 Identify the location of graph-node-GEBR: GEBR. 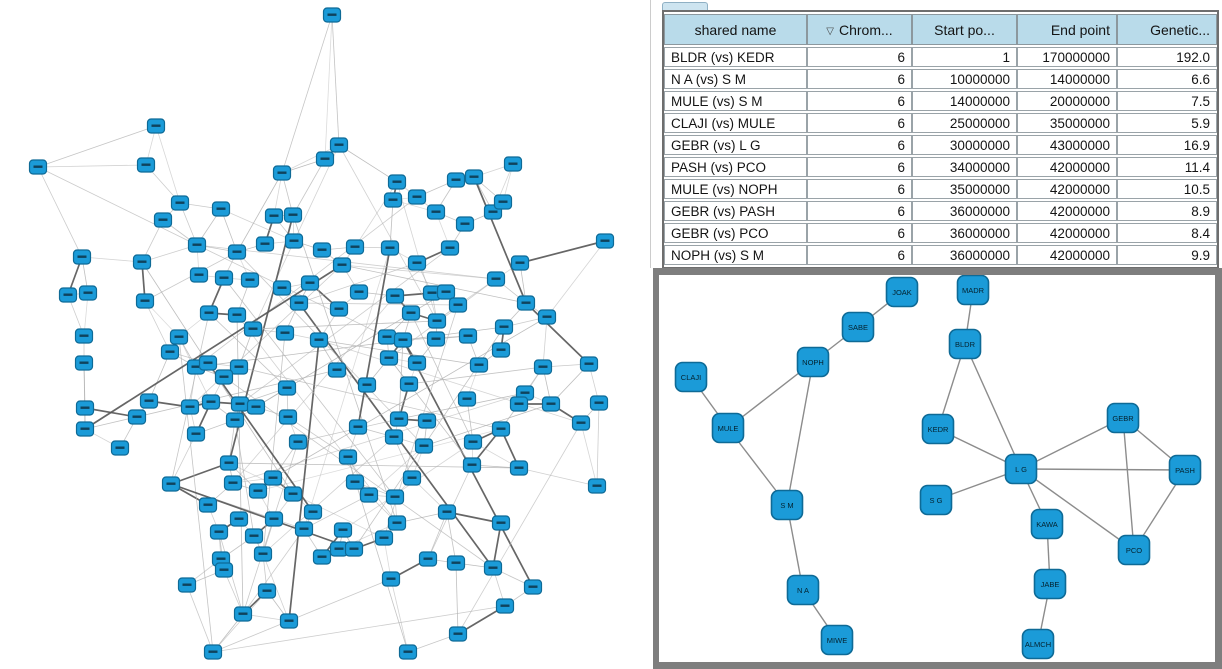
(1123, 418).